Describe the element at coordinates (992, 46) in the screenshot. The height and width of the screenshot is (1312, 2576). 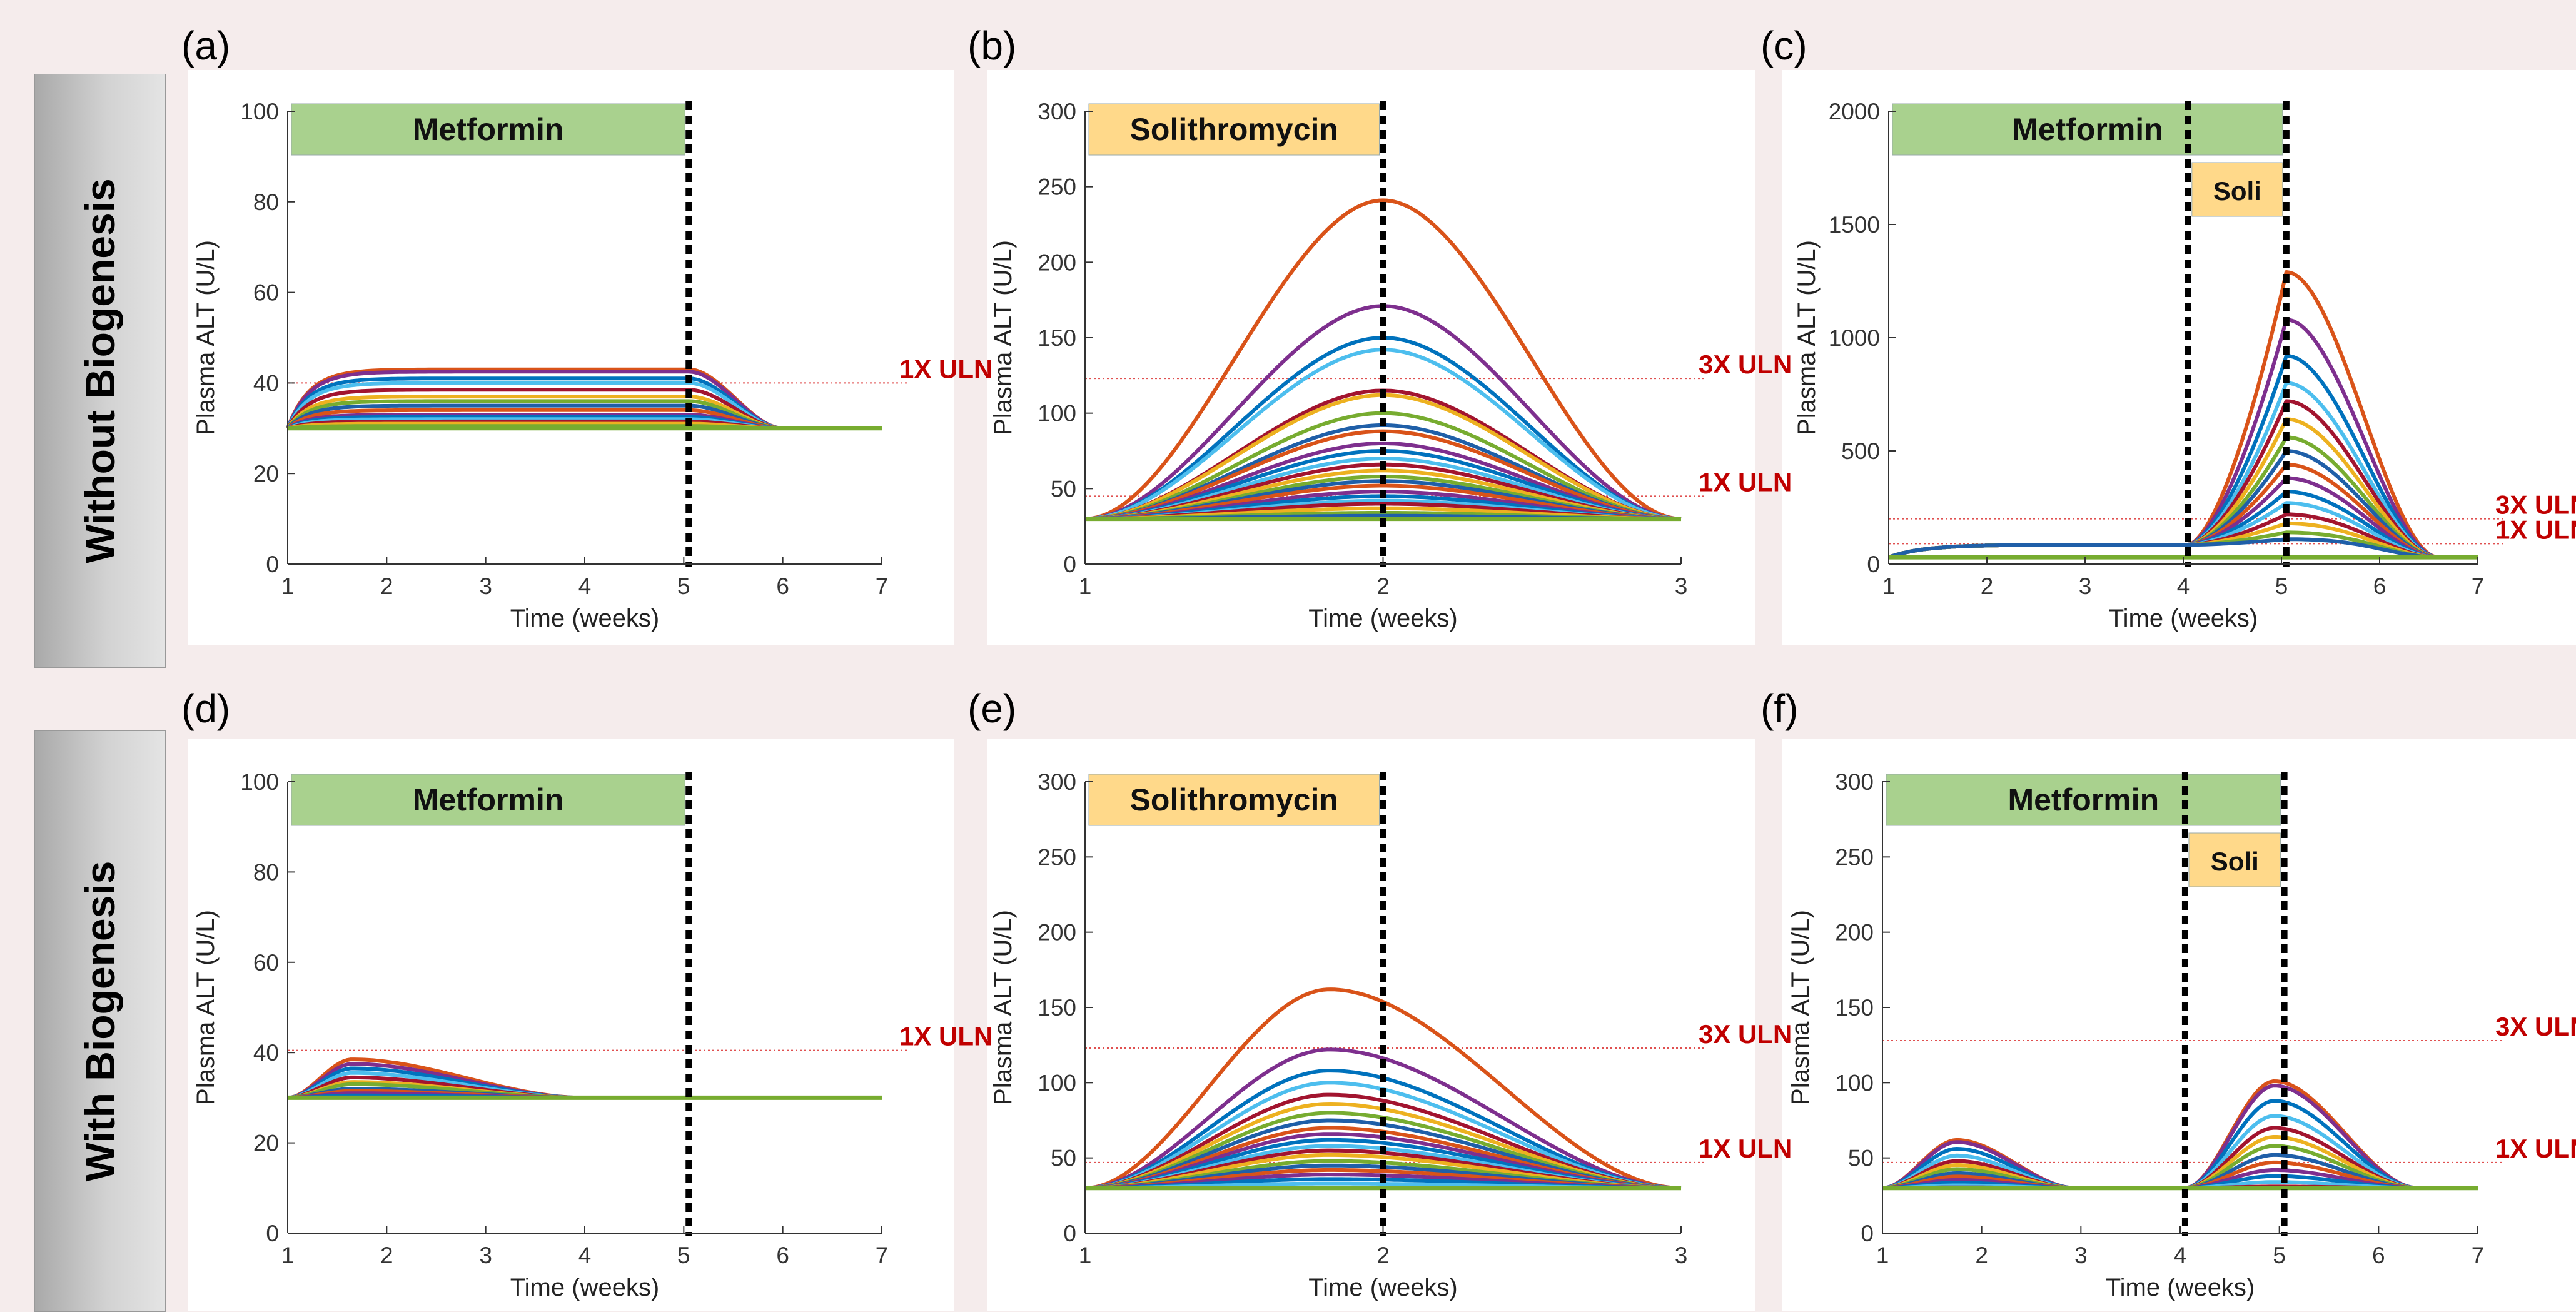
I see `panel-letter-b: (b)` at that location.